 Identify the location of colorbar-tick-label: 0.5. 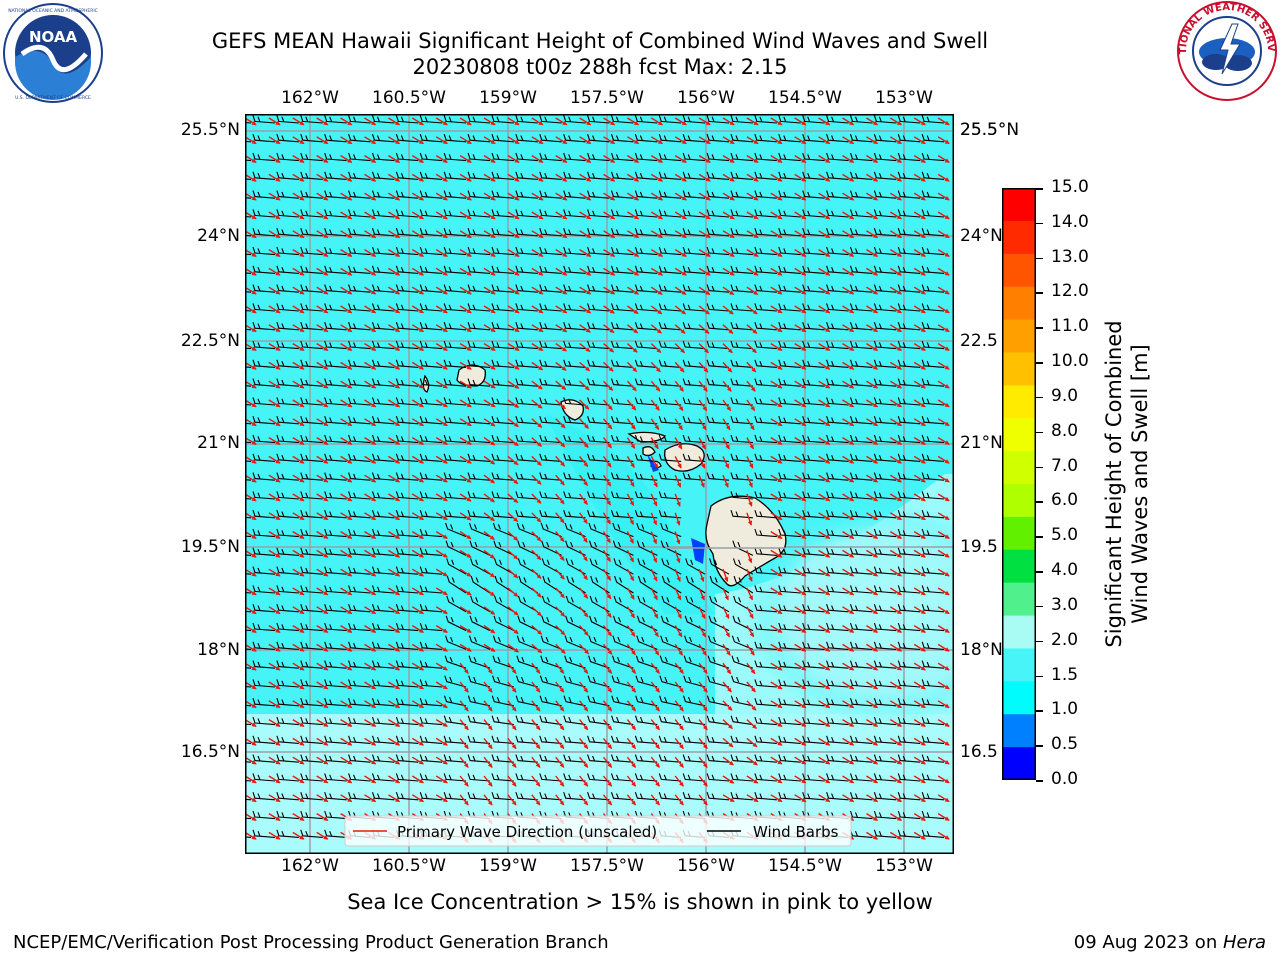
(1065, 744).